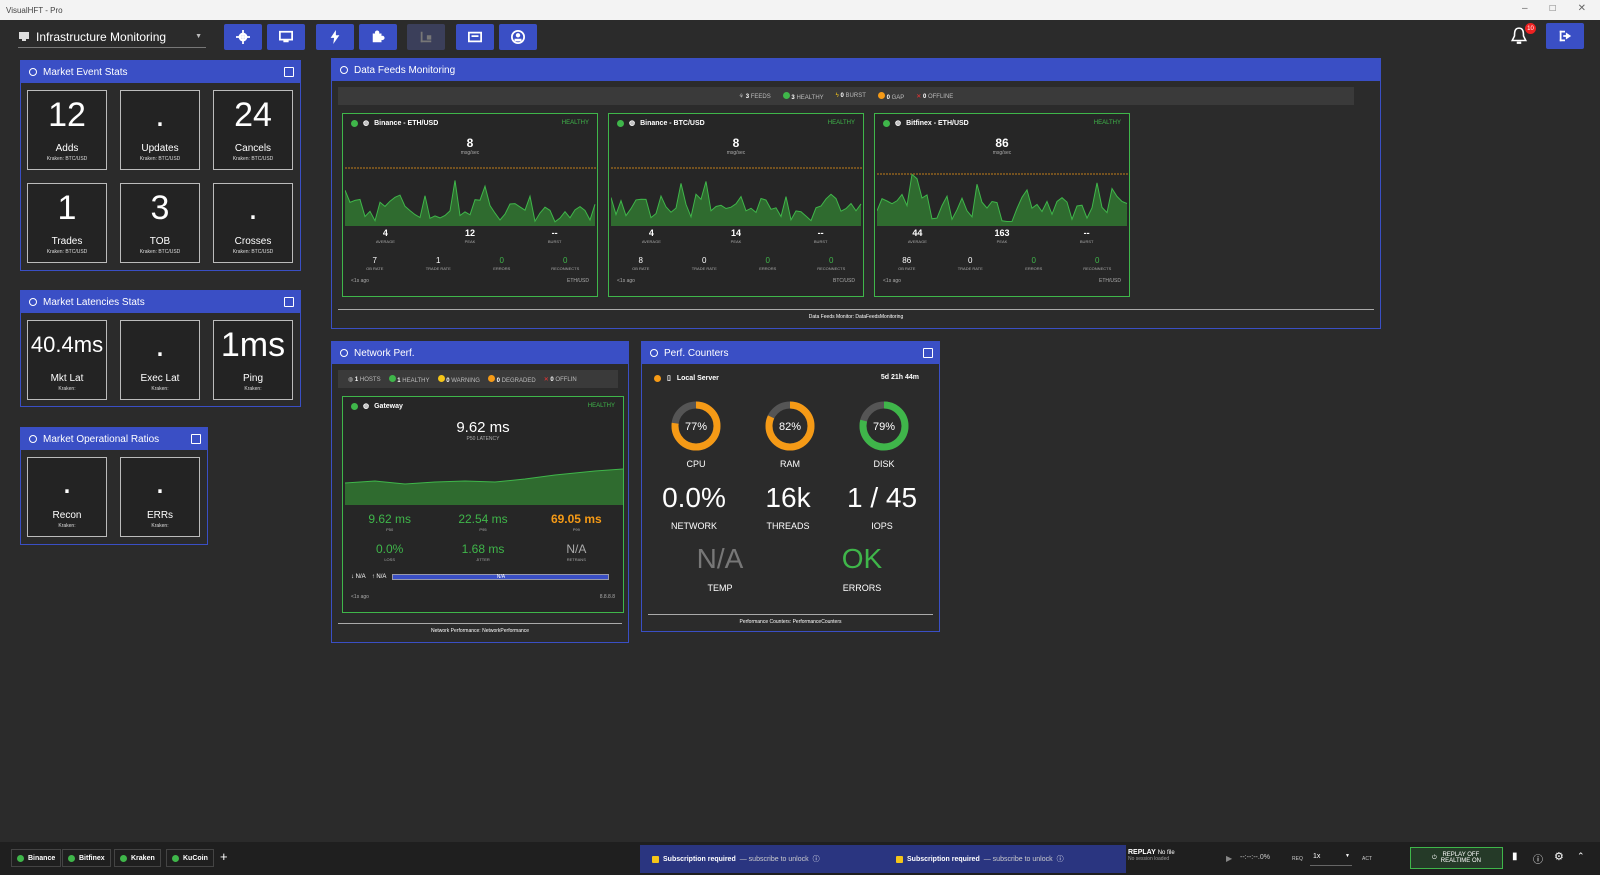 The image size is (1600, 875). I want to click on last-update: <1s ago, so click(360, 281).